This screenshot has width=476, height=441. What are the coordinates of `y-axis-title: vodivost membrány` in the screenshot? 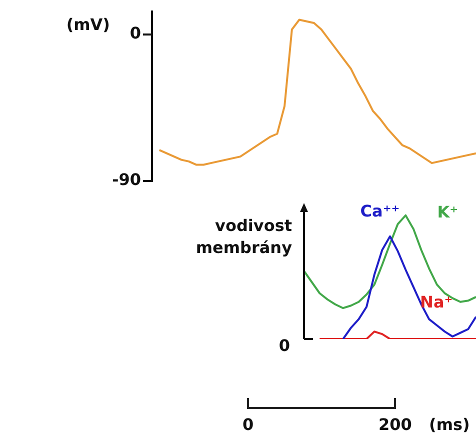 It's located at (243, 237).